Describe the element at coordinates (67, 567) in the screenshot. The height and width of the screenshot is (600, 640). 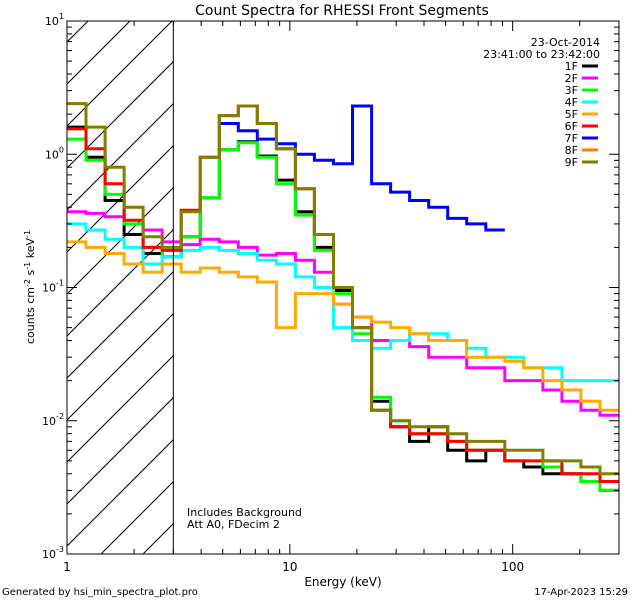
I see `x-tick-label: 1` at that location.